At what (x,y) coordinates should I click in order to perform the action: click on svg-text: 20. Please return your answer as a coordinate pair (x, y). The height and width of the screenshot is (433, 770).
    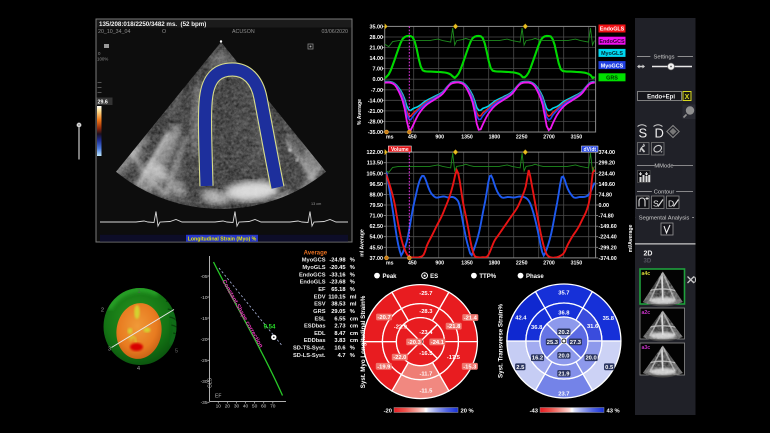
    Looking at the image, I should click on (228, 406).